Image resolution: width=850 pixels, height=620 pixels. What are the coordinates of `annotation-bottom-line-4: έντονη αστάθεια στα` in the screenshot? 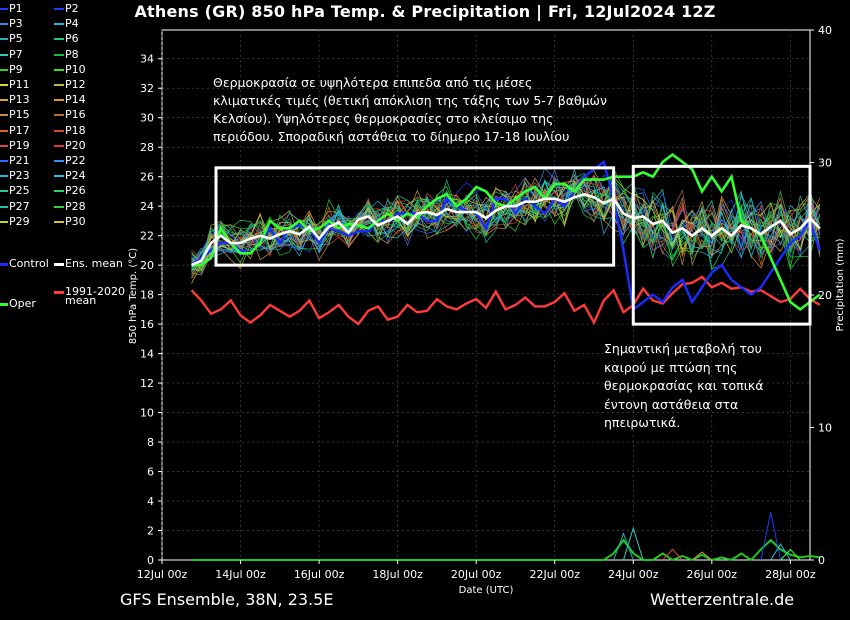 It's located at (671, 404).